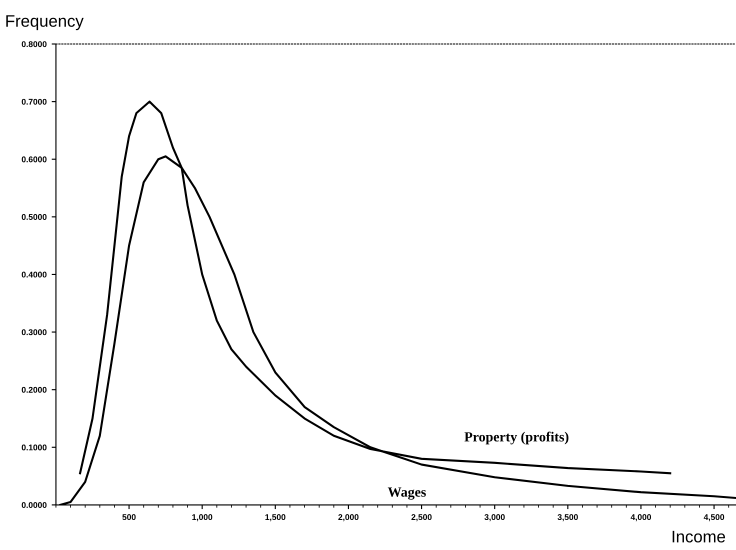  What do you see at coordinates (34, 447) in the screenshot?
I see `y-tick-label: 0.1000` at bounding box center [34, 447].